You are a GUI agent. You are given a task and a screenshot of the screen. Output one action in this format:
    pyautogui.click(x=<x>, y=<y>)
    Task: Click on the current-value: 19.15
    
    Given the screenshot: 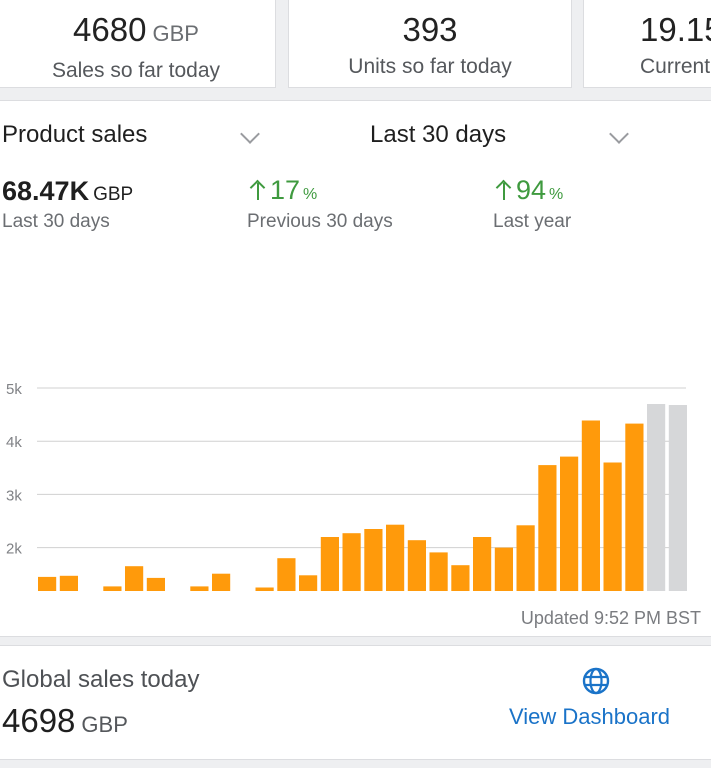 What is the action you would take?
    pyautogui.click(x=675, y=29)
    